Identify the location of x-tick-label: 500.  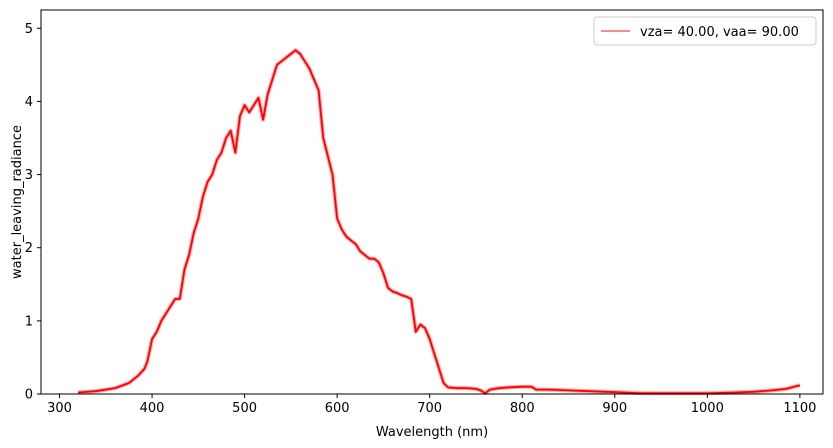
(244, 408).